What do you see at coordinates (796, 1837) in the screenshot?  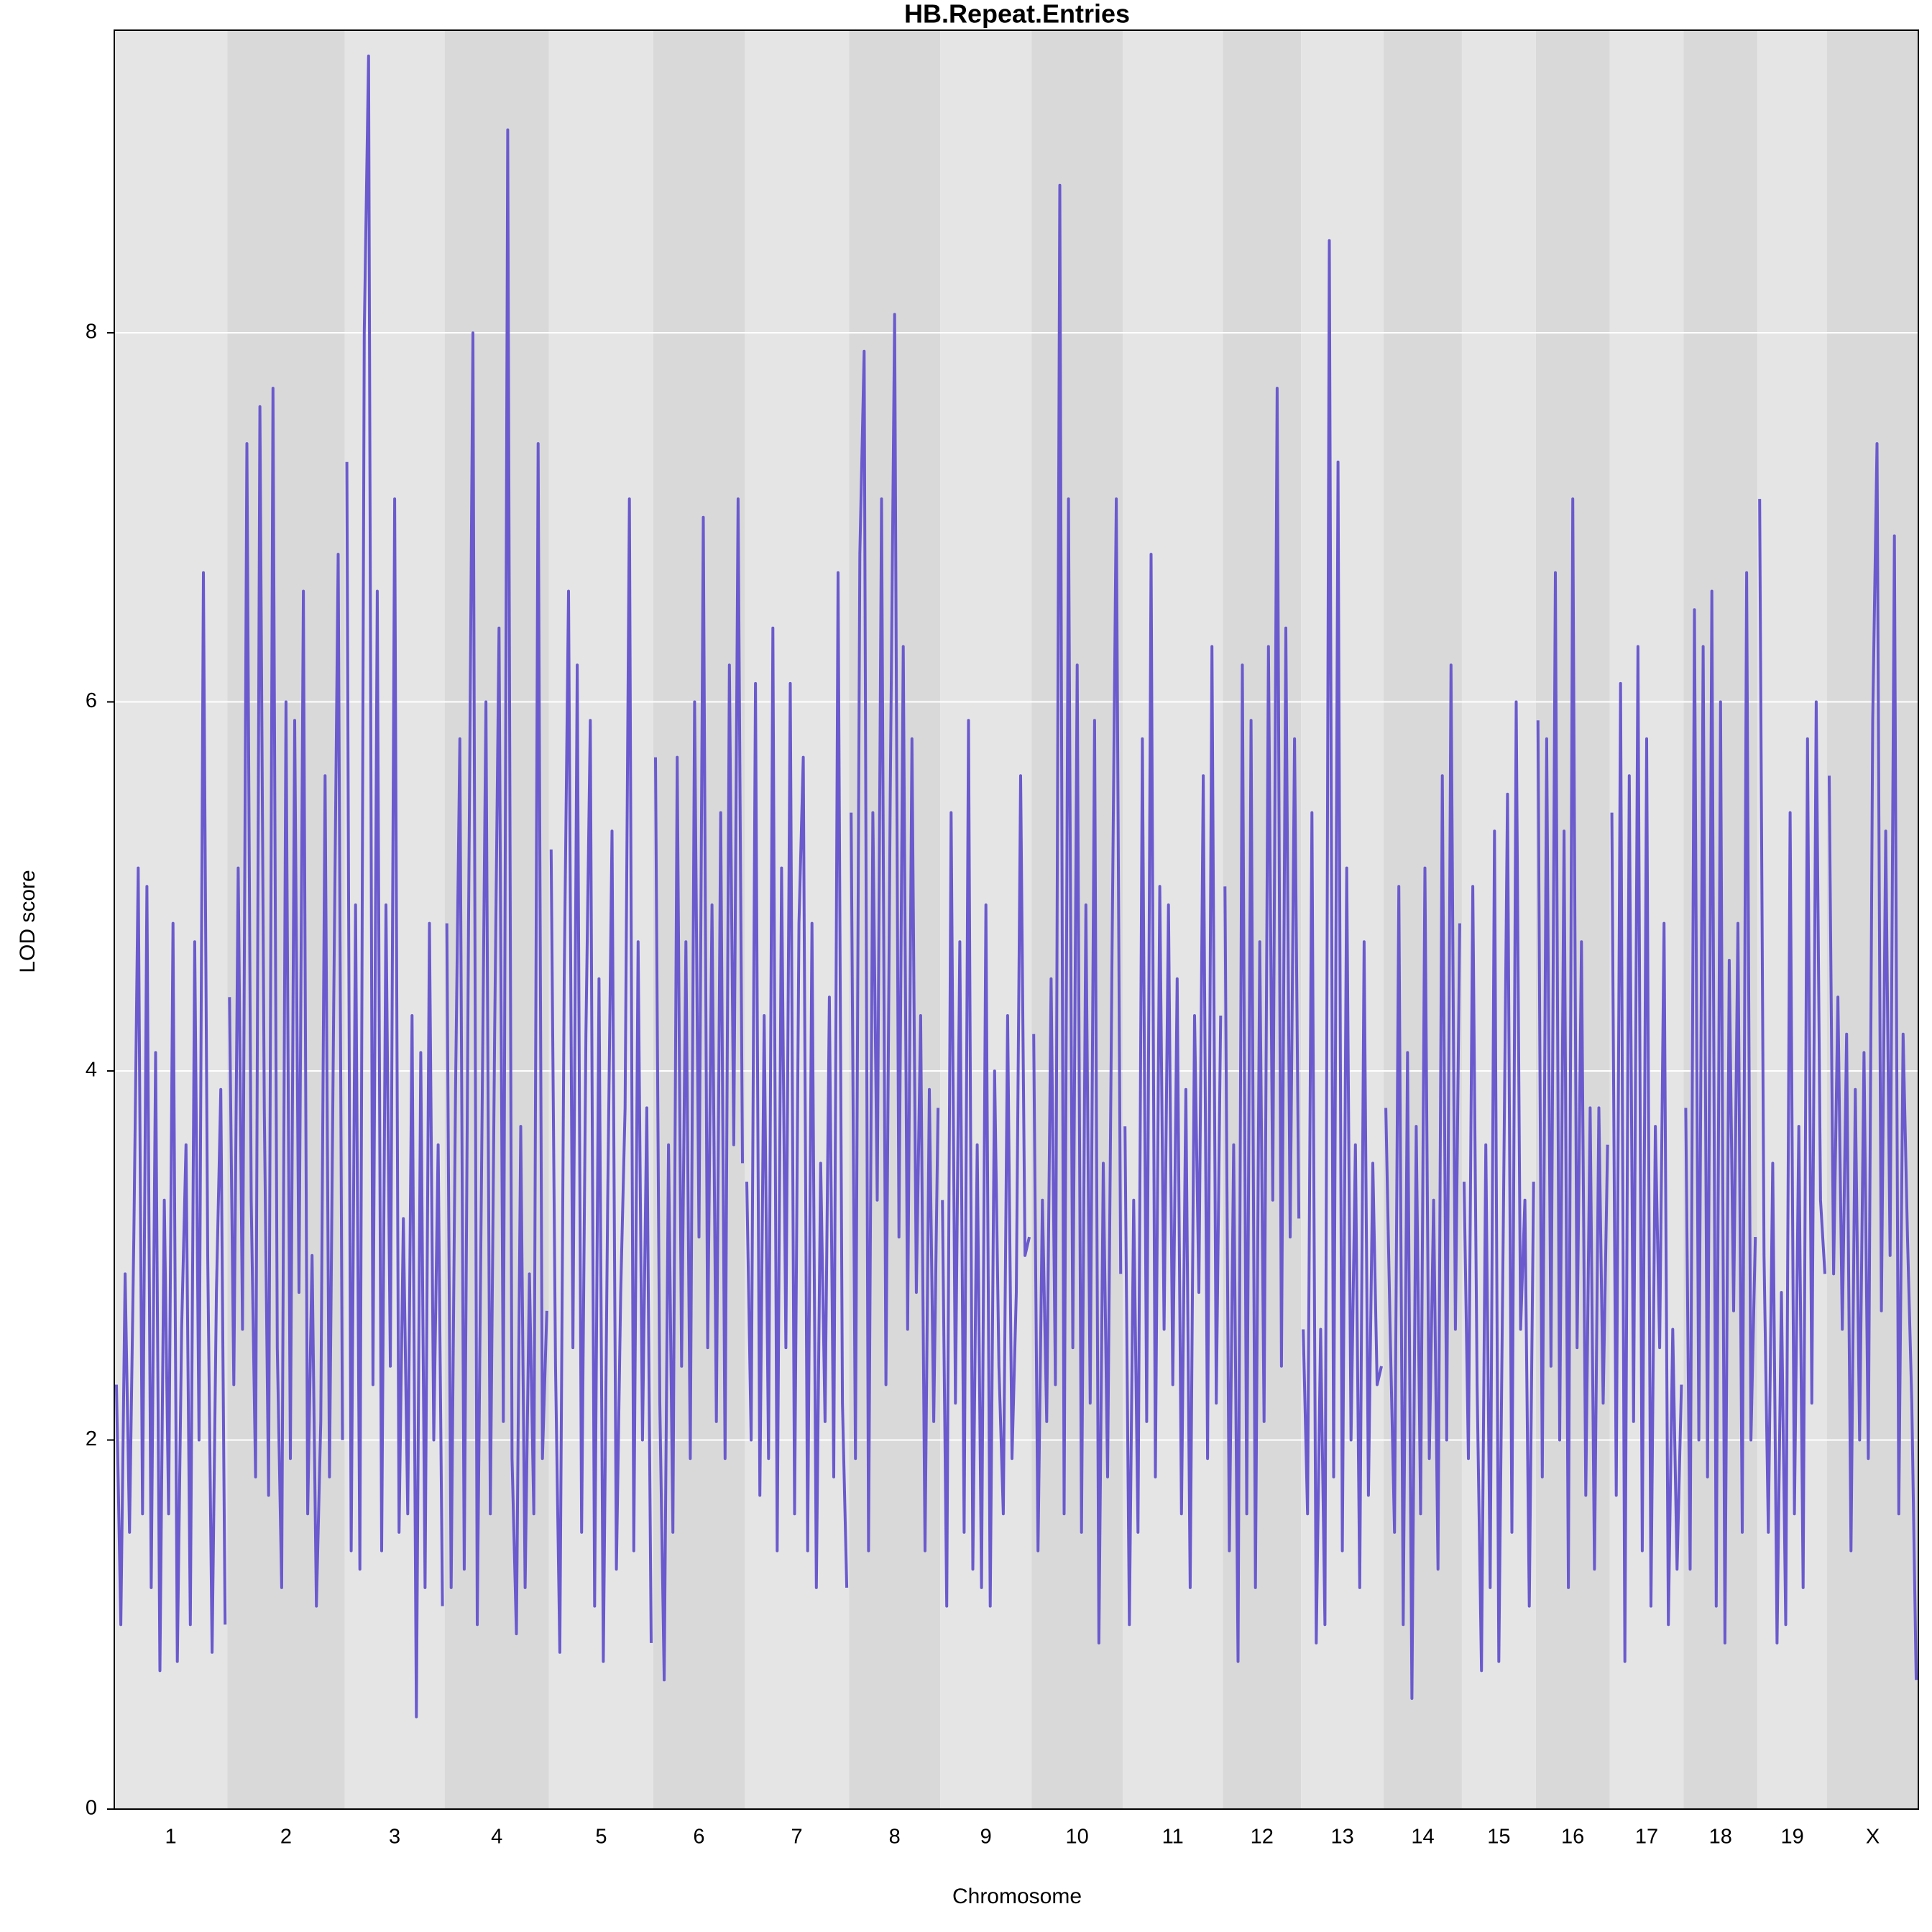 I see `x-tick-label: 7` at bounding box center [796, 1837].